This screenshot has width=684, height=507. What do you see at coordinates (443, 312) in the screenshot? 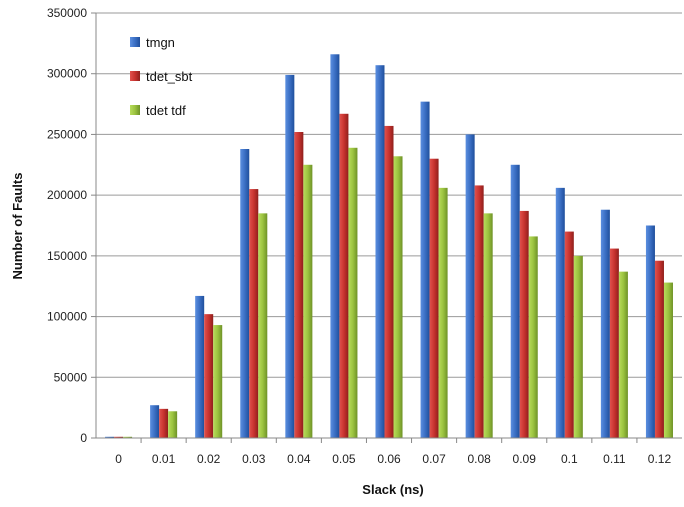
I see `bar-tdet-tdf-0.07` at bounding box center [443, 312].